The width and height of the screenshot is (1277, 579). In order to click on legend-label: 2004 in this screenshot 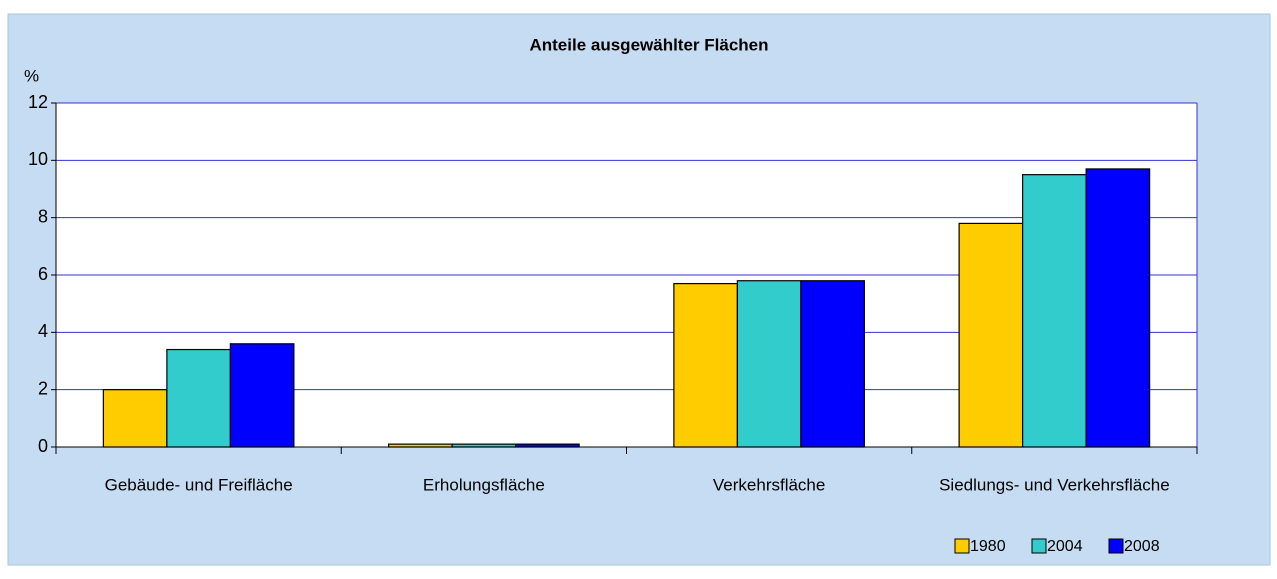, I will do `click(1065, 546)`.